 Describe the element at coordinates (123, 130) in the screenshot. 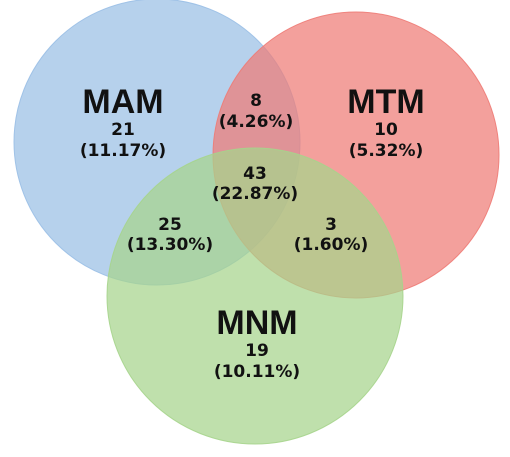

I see `mam-only-count: 21` at that location.